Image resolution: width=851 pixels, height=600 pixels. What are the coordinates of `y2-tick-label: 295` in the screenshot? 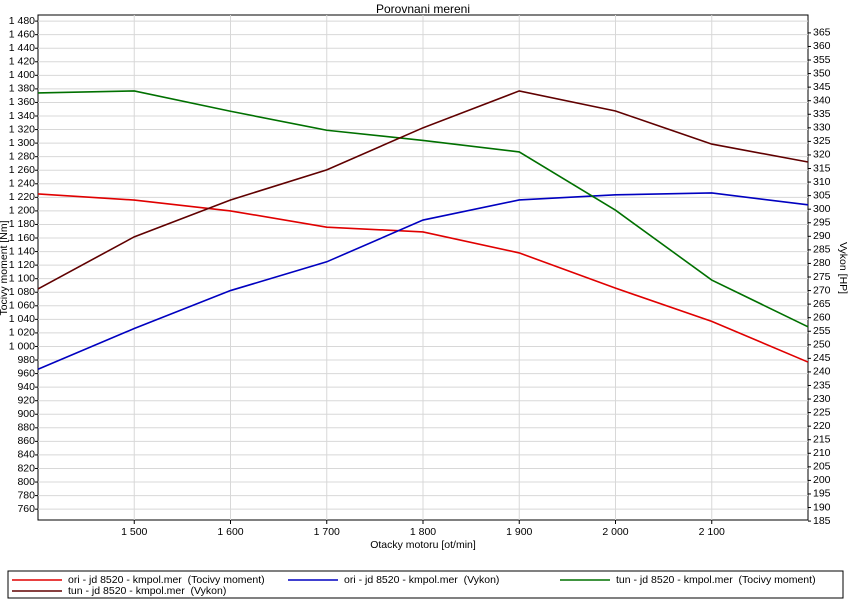 It's located at (822, 223).